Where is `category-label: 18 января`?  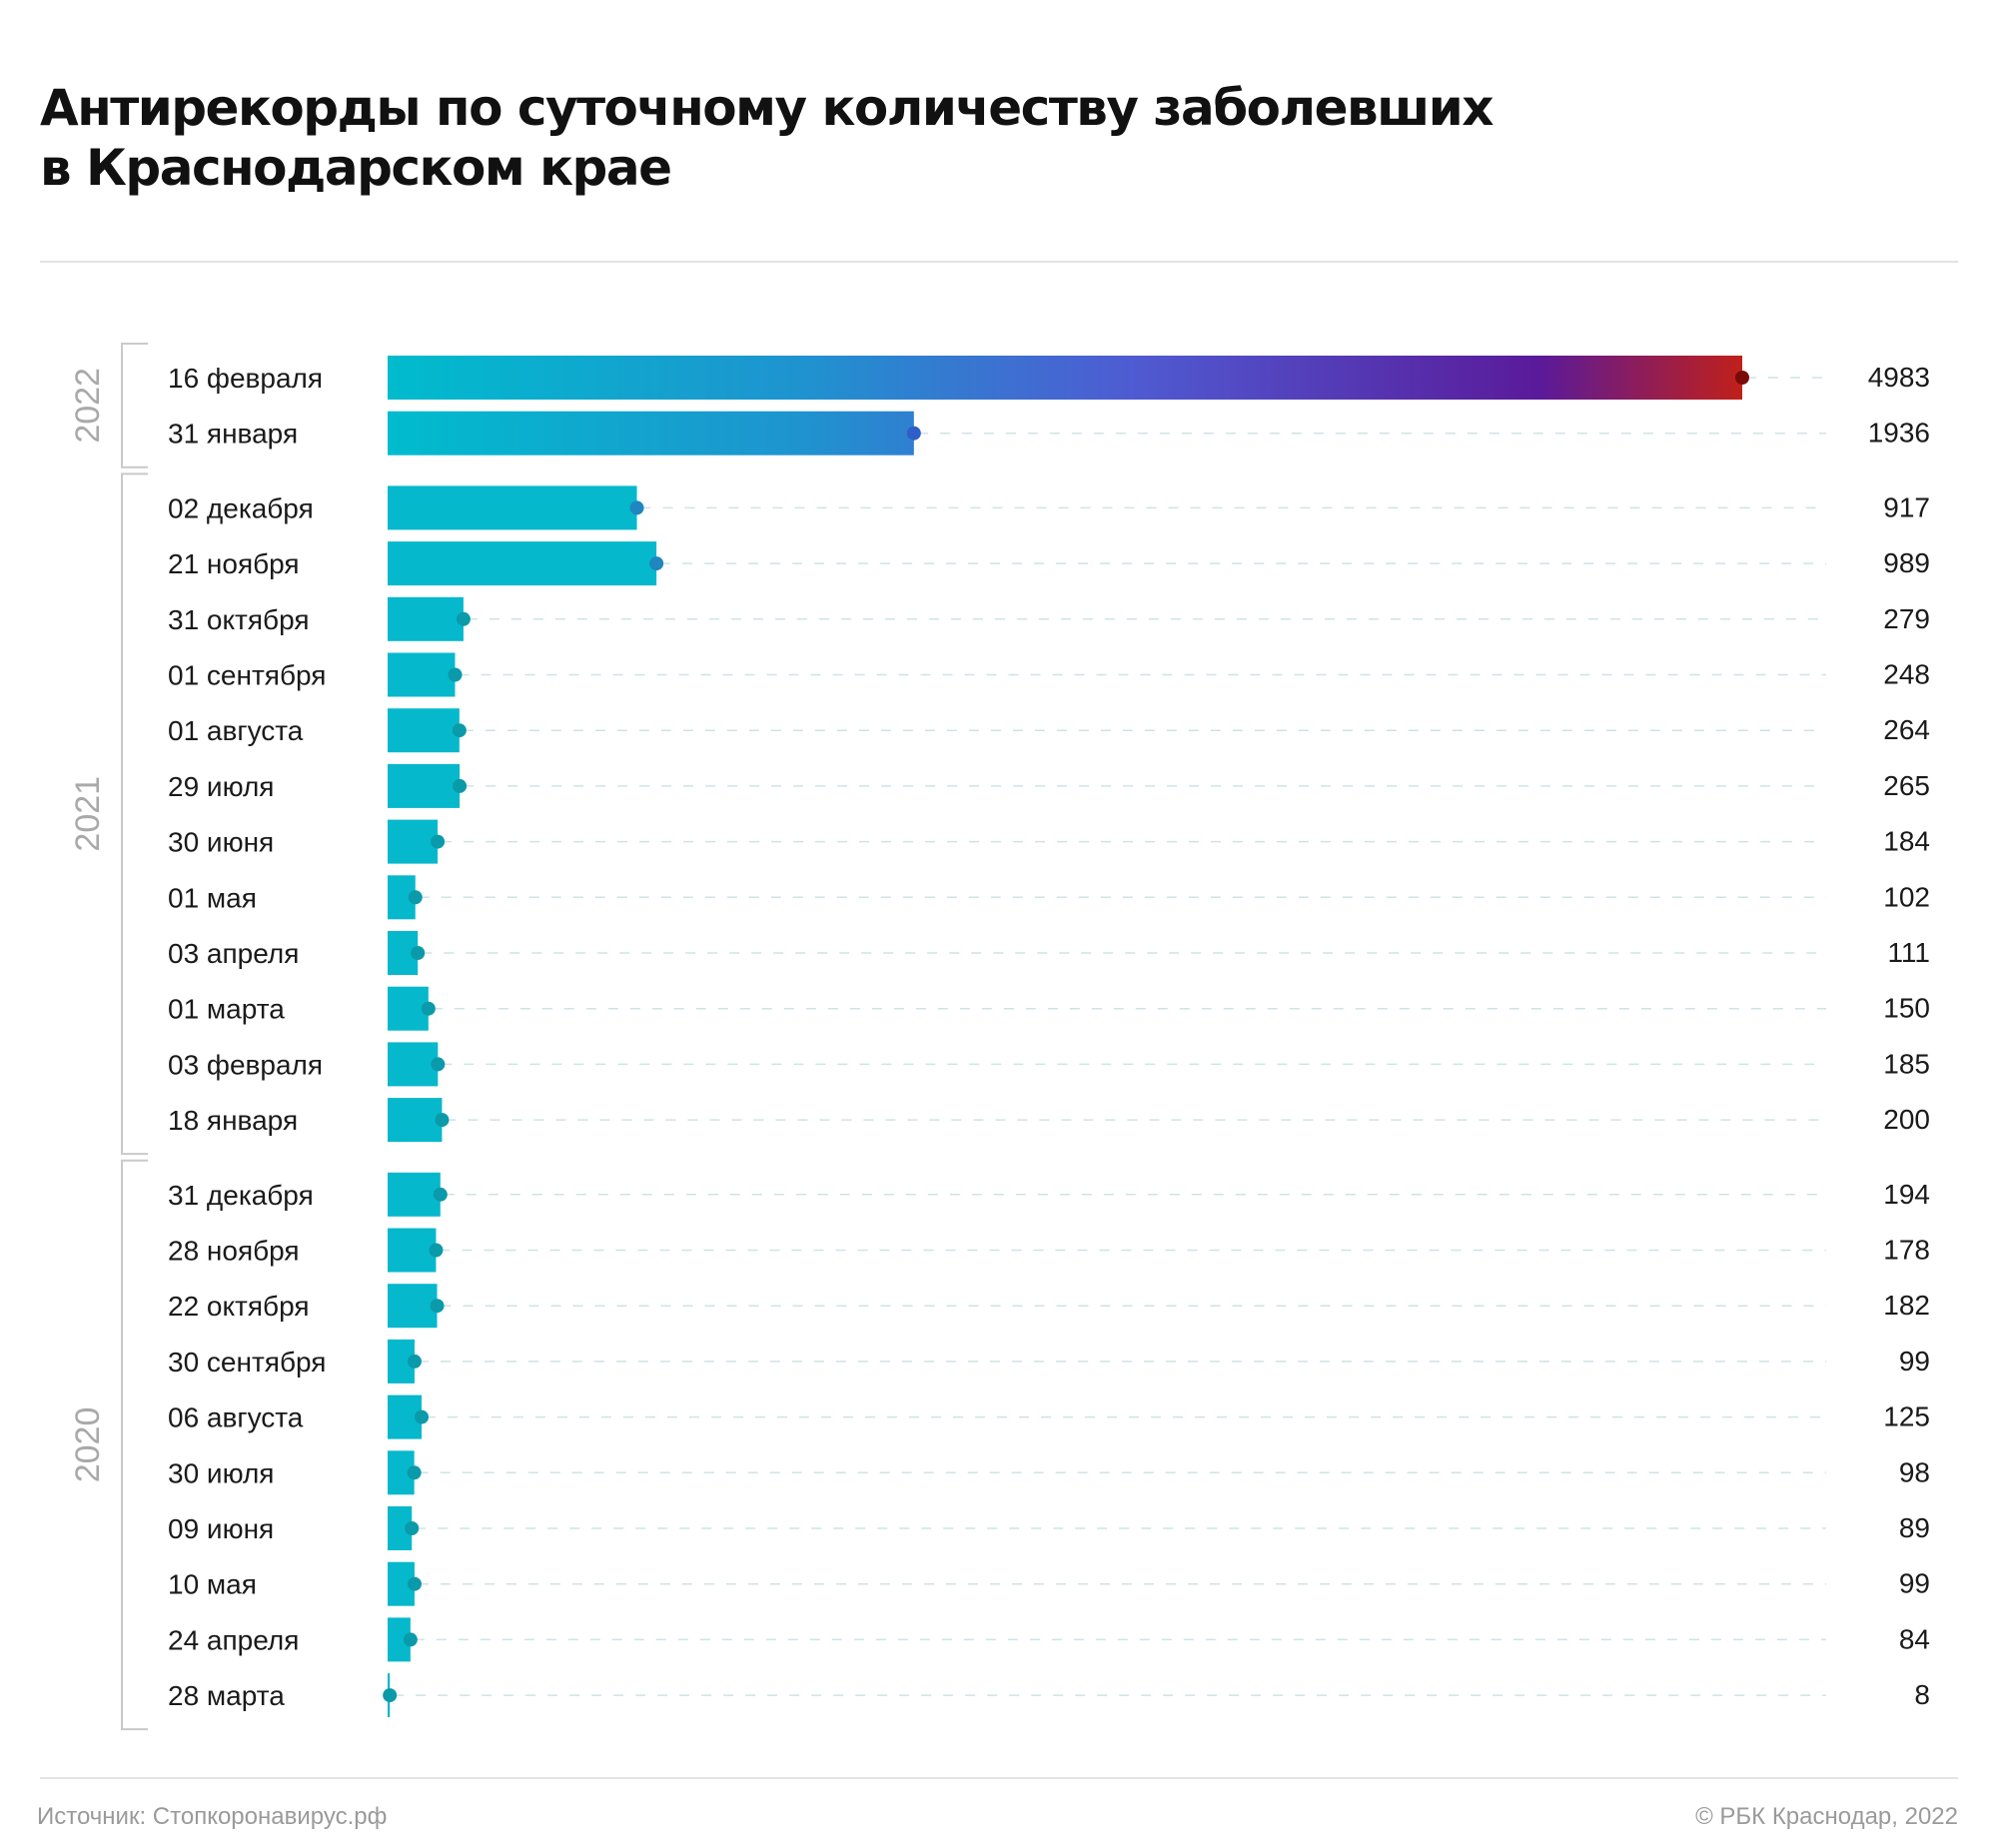 category-label: 18 января is located at coordinates (233, 1120).